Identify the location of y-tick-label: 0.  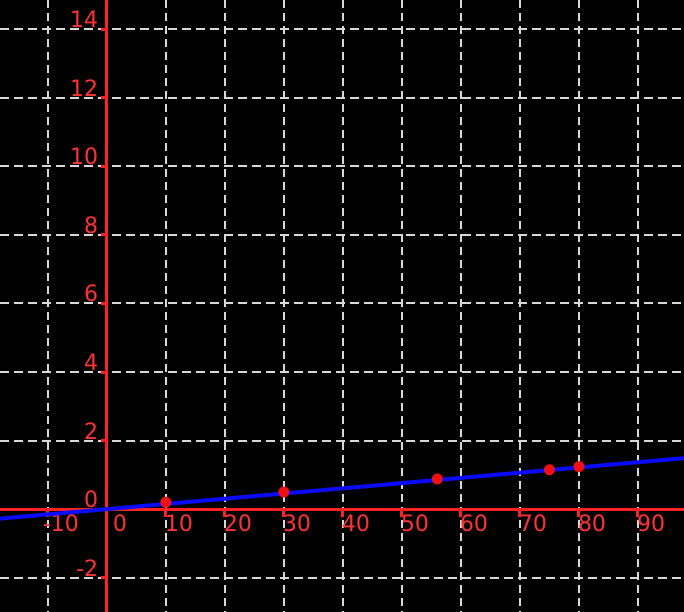
(91, 501).